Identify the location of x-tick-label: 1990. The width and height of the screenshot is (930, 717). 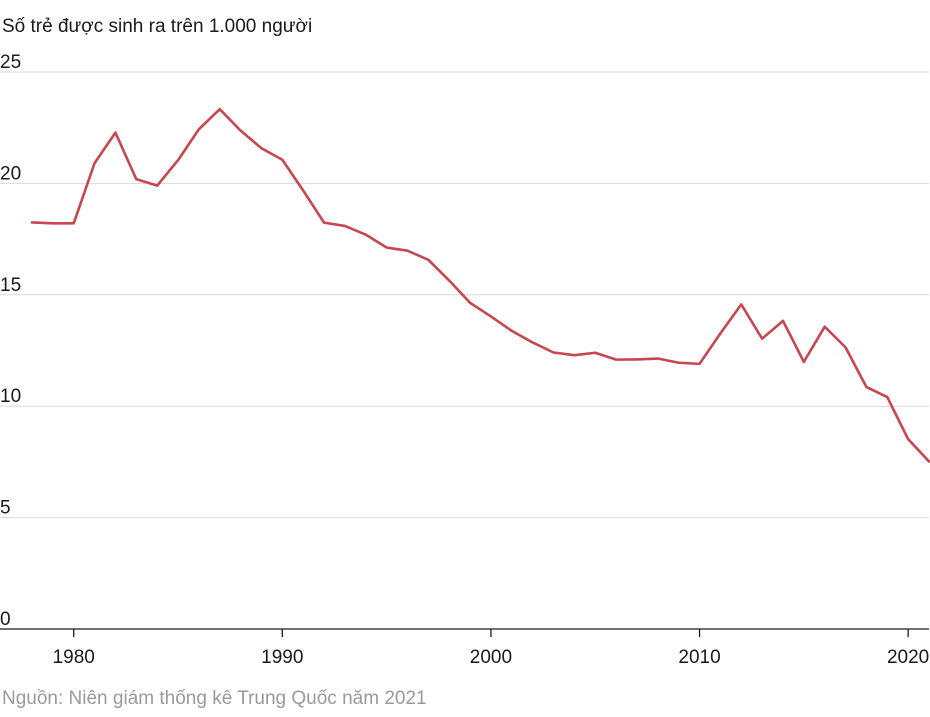
(282, 657).